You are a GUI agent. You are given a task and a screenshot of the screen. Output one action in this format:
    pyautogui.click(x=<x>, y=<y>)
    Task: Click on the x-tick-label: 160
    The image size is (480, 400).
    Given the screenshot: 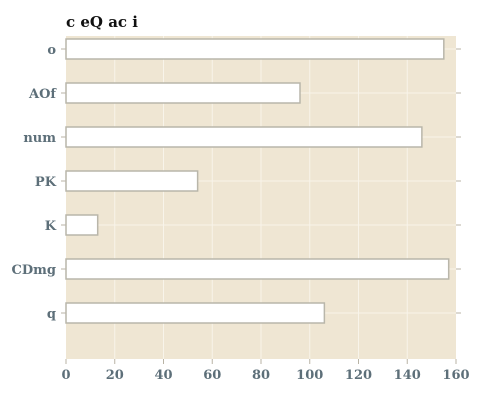 What is the action you would take?
    pyautogui.click(x=455, y=375)
    